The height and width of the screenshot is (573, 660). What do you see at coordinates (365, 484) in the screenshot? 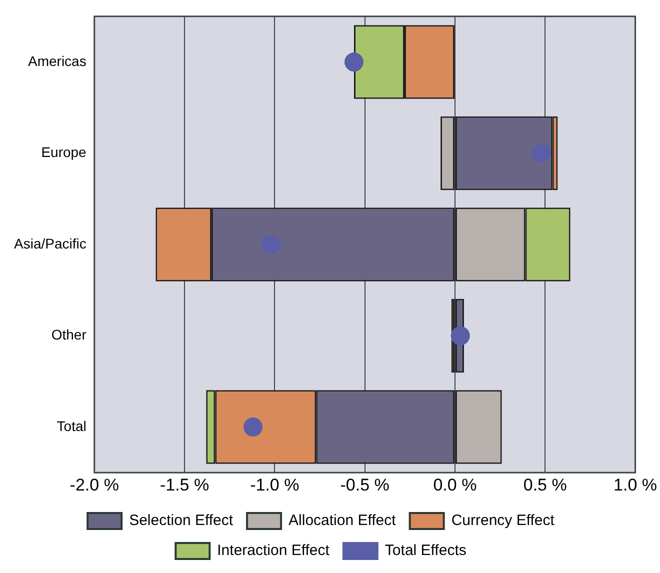
I see `x-tick-label: -0.5 %` at bounding box center [365, 484].